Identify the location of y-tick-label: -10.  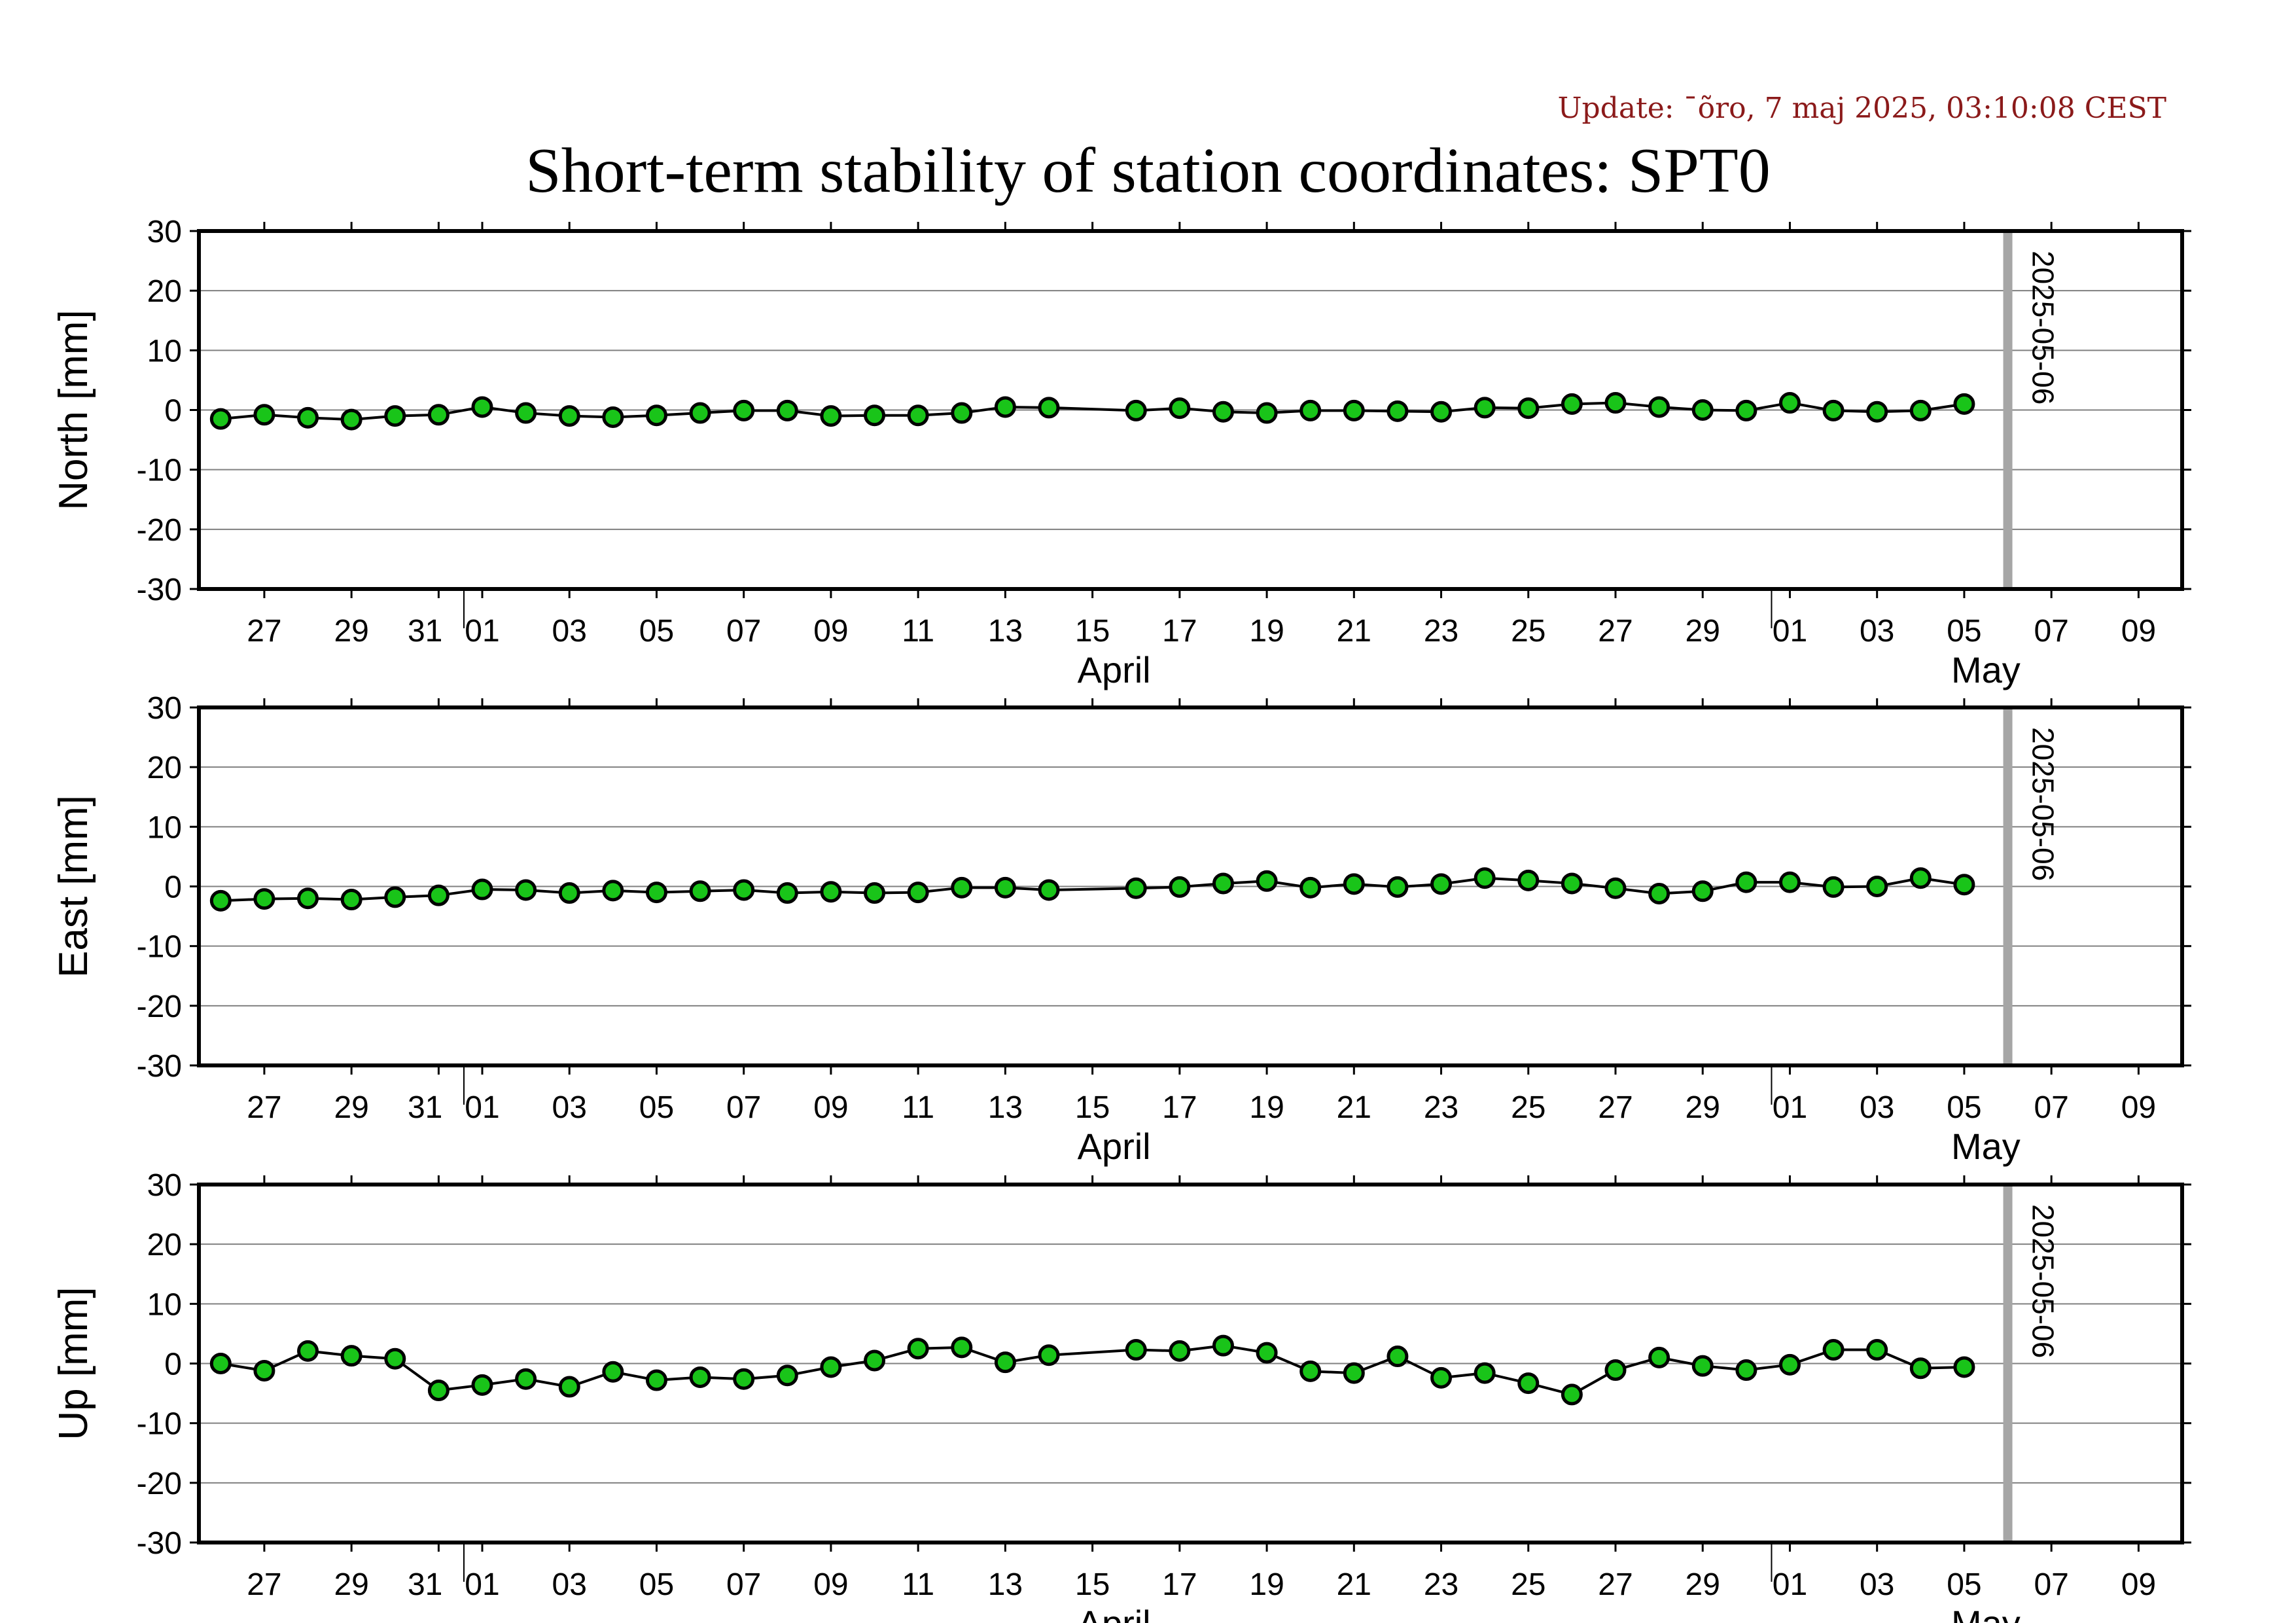
(160, 471).